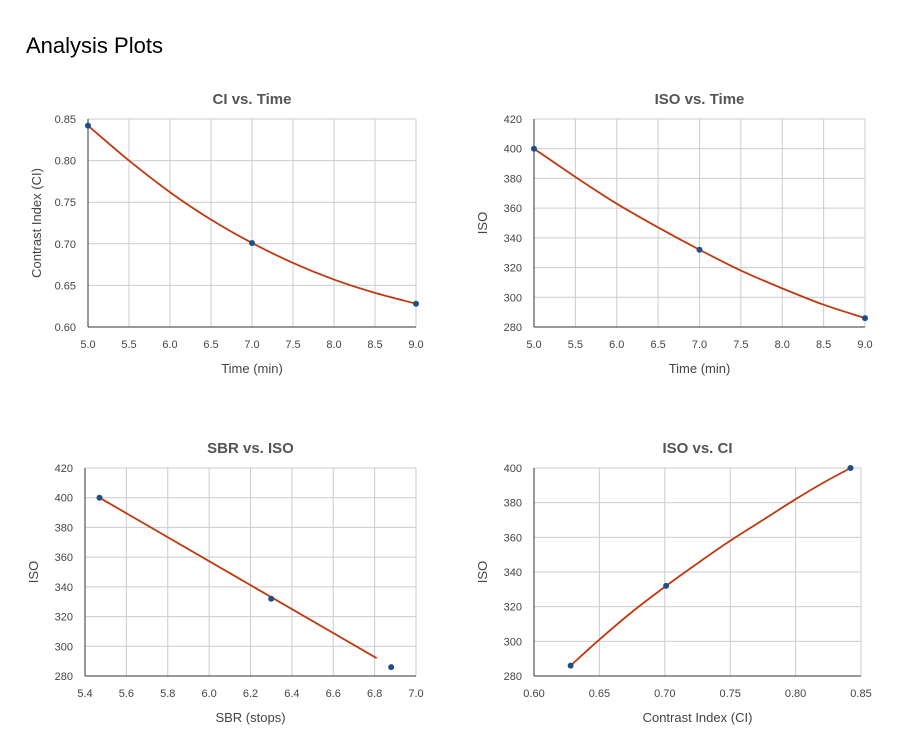 The image size is (914, 730). I want to click on chart-title: CI vs. Time, so click(252, 99).